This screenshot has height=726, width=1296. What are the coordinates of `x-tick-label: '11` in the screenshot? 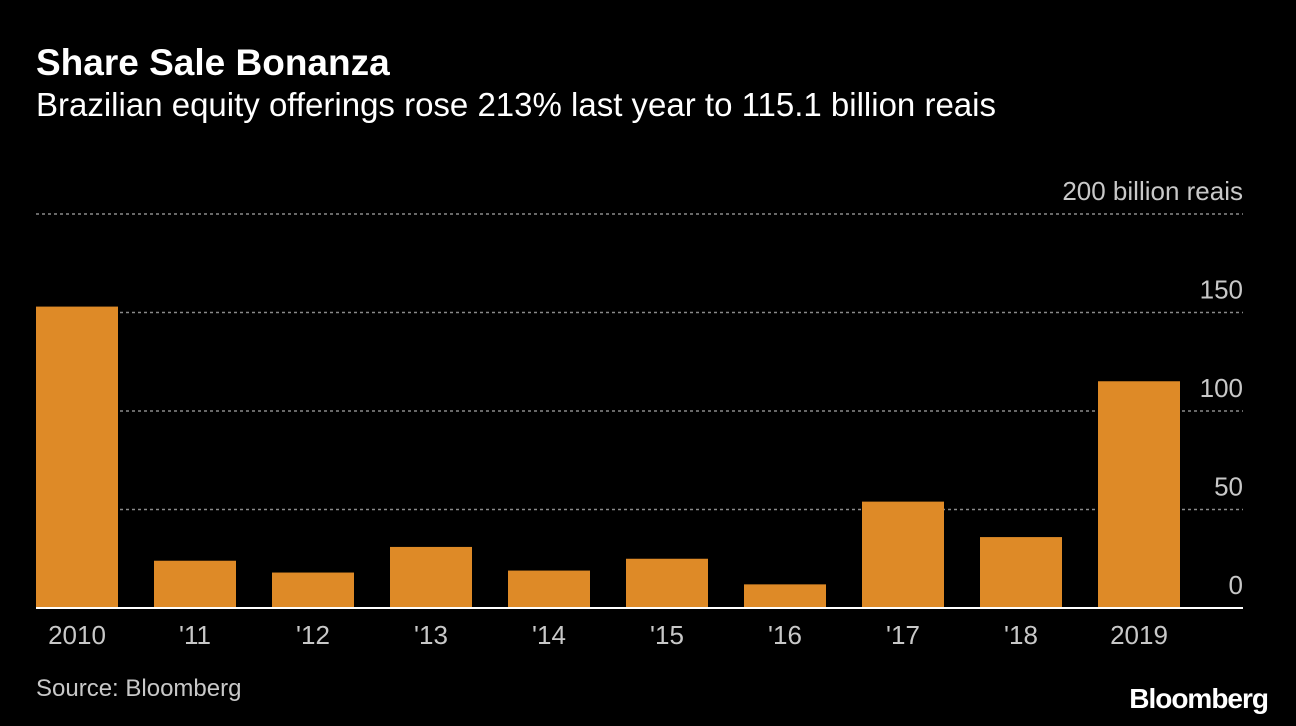 It's located at (195, 635).